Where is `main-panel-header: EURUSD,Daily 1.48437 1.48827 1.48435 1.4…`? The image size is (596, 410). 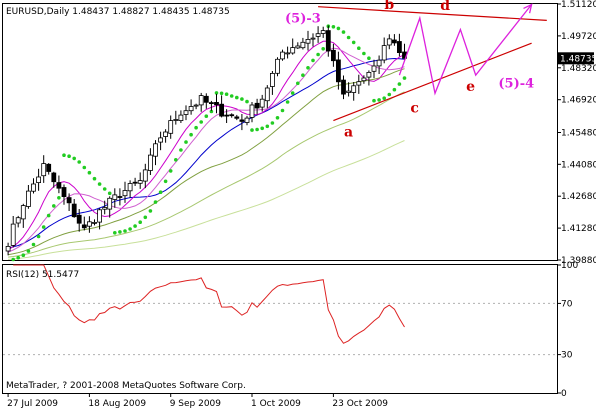 main-panel-header: EURUSD,Daily 1.48437 1.48827 1.48435 1.4… is located at coordinates (118, 12).